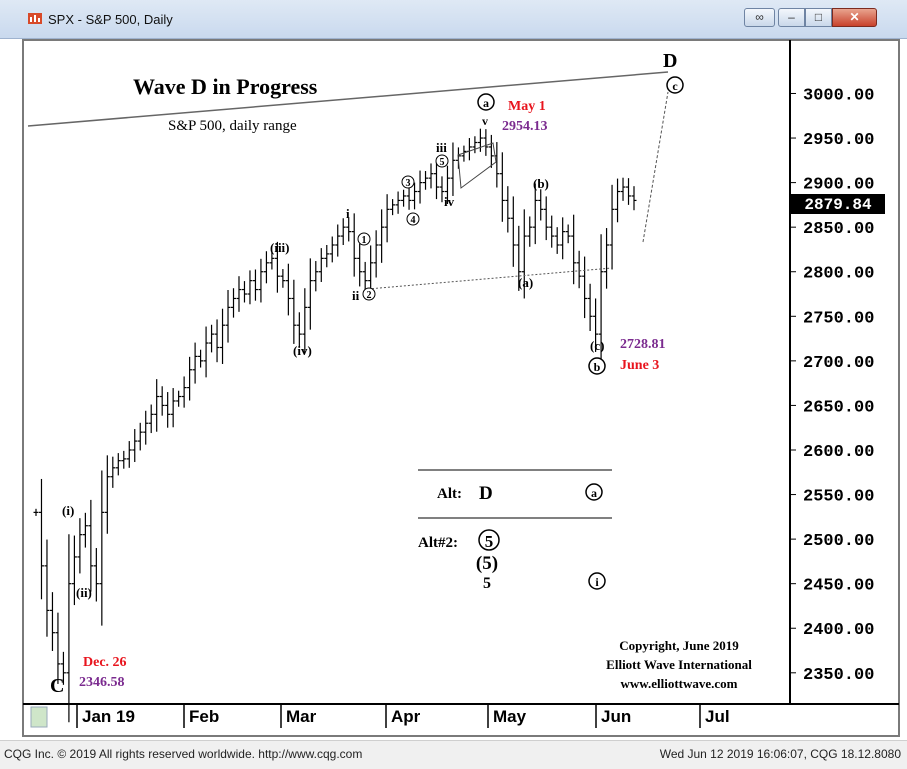 This screenshot has width=907, height=769. I want to click on alt2-label: Alt#2:, so click(438, 543).